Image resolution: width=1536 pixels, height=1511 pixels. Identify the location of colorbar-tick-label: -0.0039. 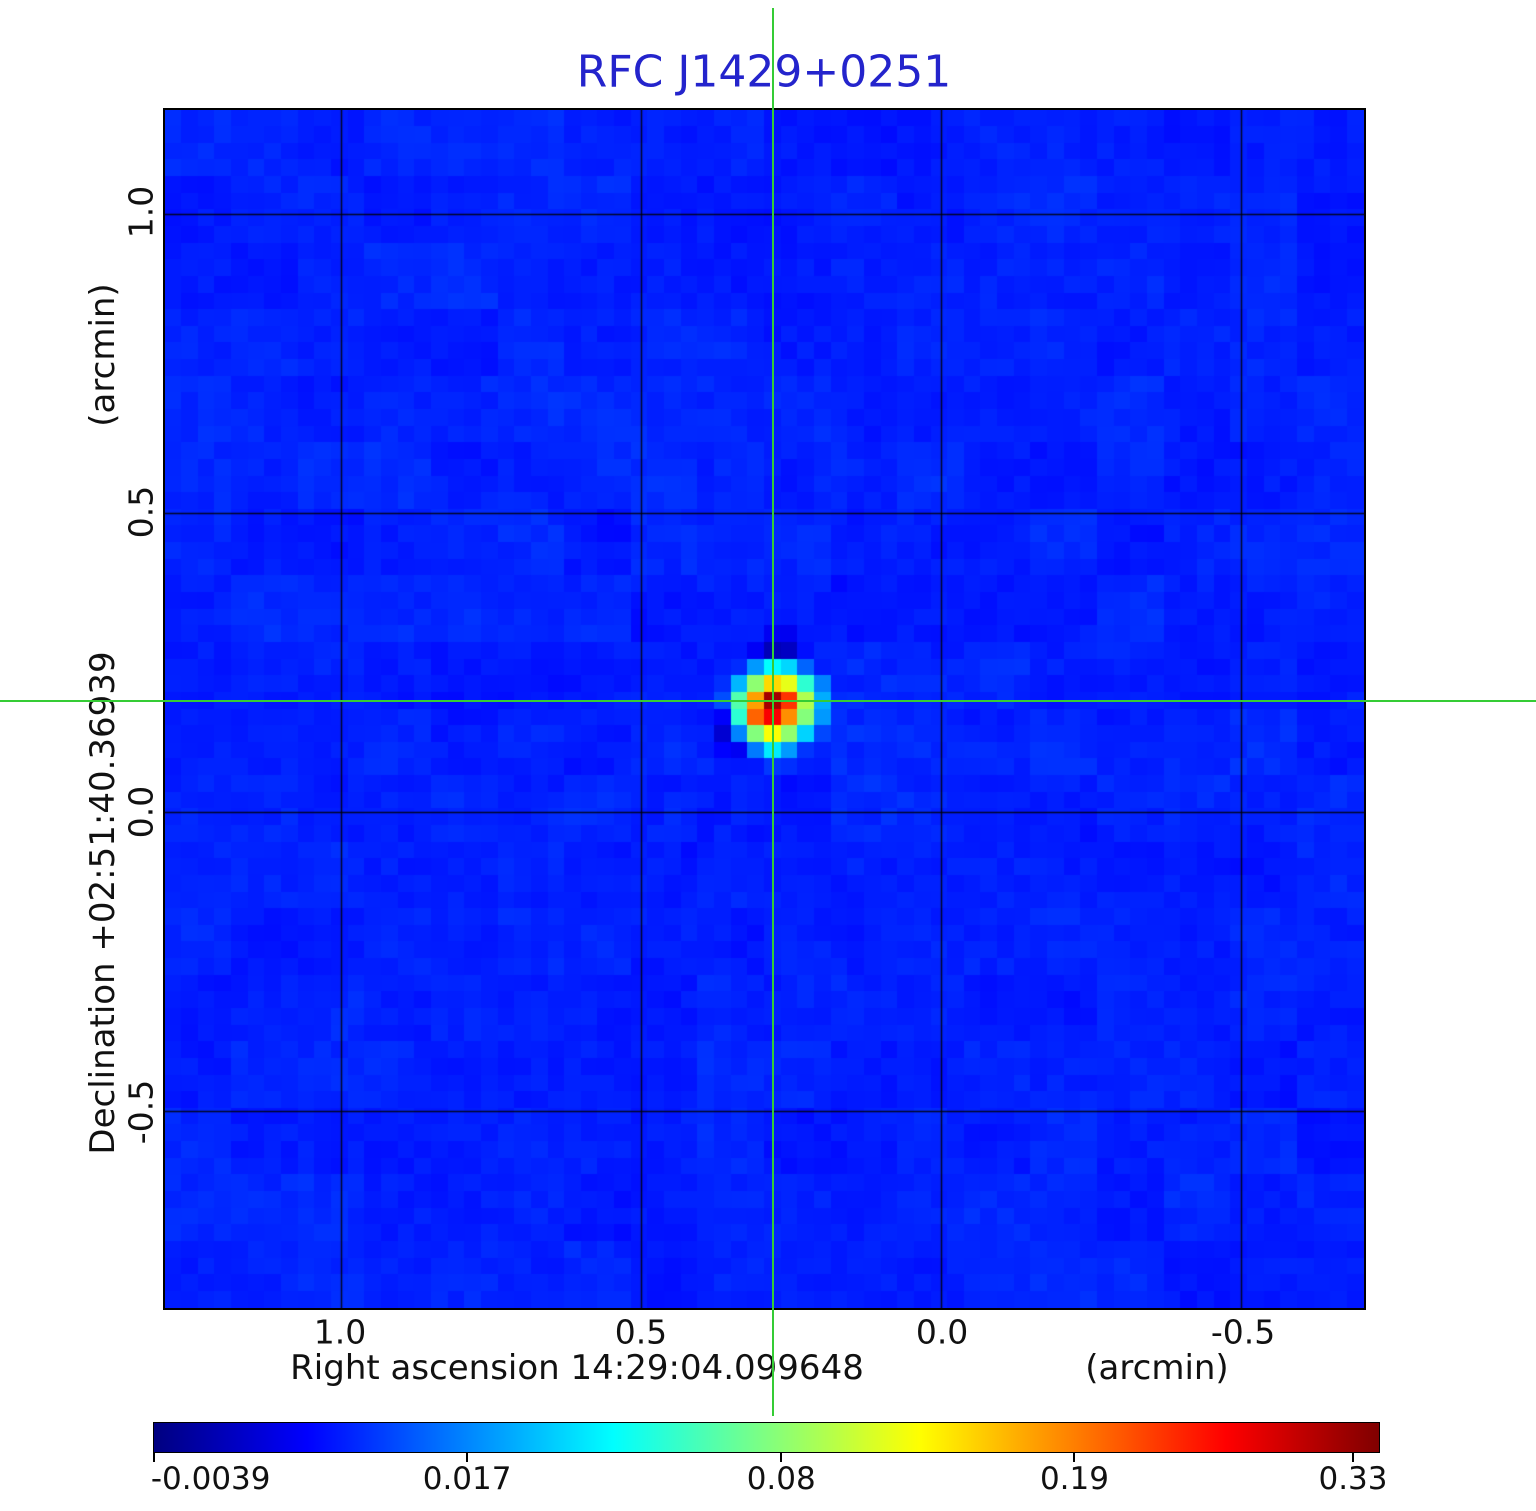
(210, 1479).